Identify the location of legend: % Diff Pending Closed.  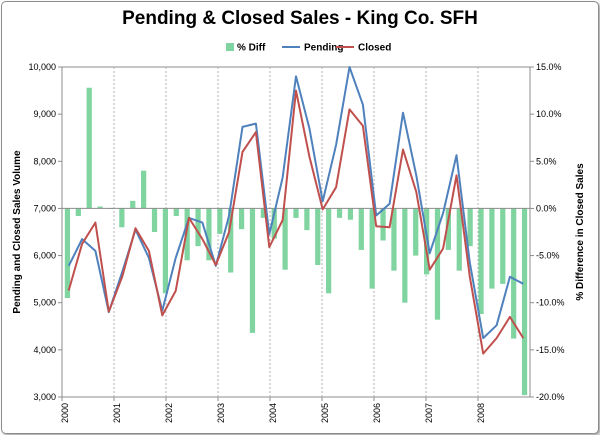
(308, 48).